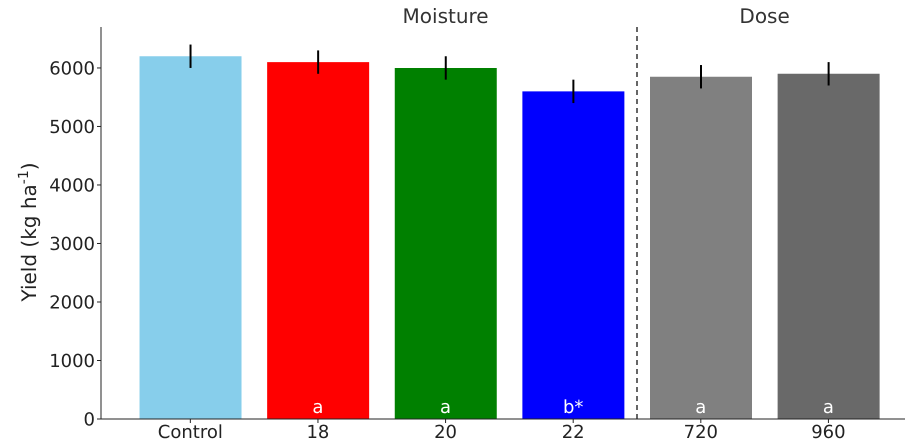 This screenshot has width=905, height=447. What do you see at coordinates (89, 419) in the screenshot?
I see `y-tick-label: 0` at bounding box center [89, 419].